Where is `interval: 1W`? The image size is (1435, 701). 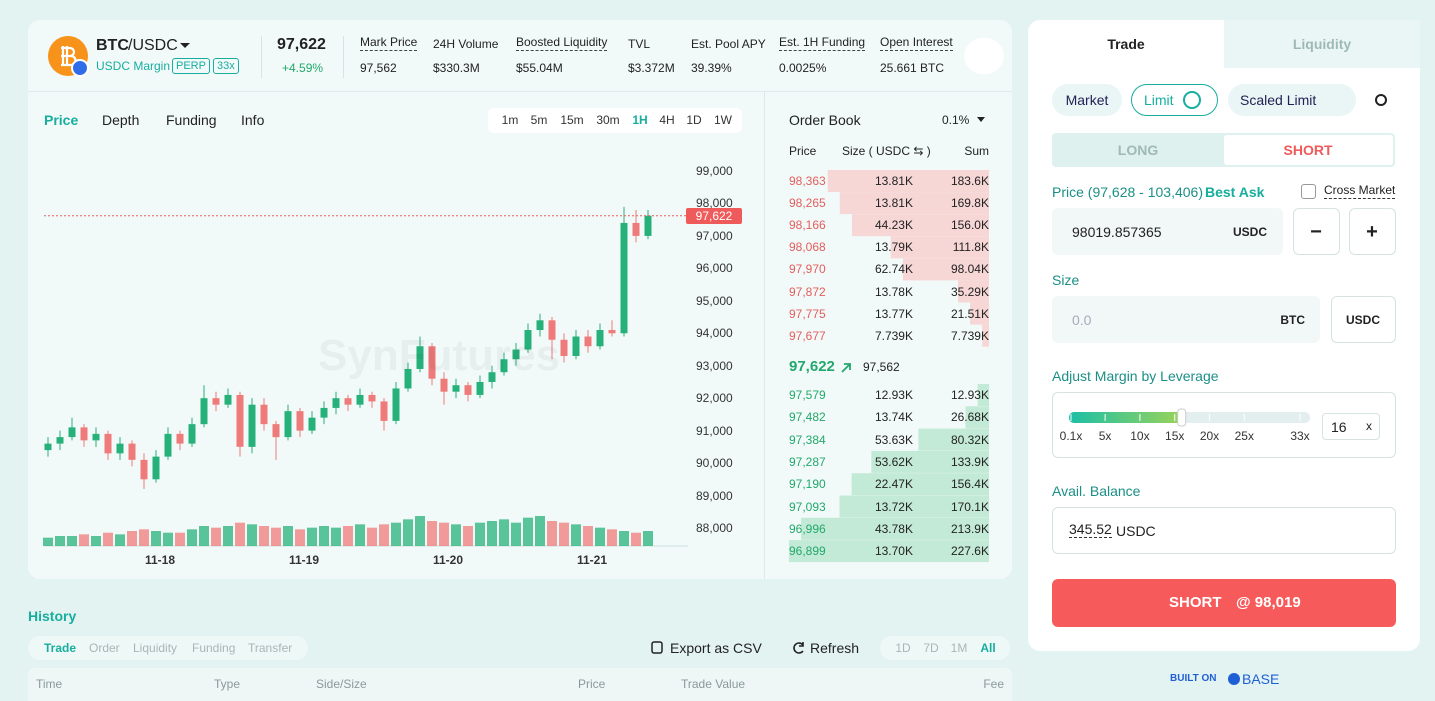 interval: 1W is located at coordinates (723, 120).